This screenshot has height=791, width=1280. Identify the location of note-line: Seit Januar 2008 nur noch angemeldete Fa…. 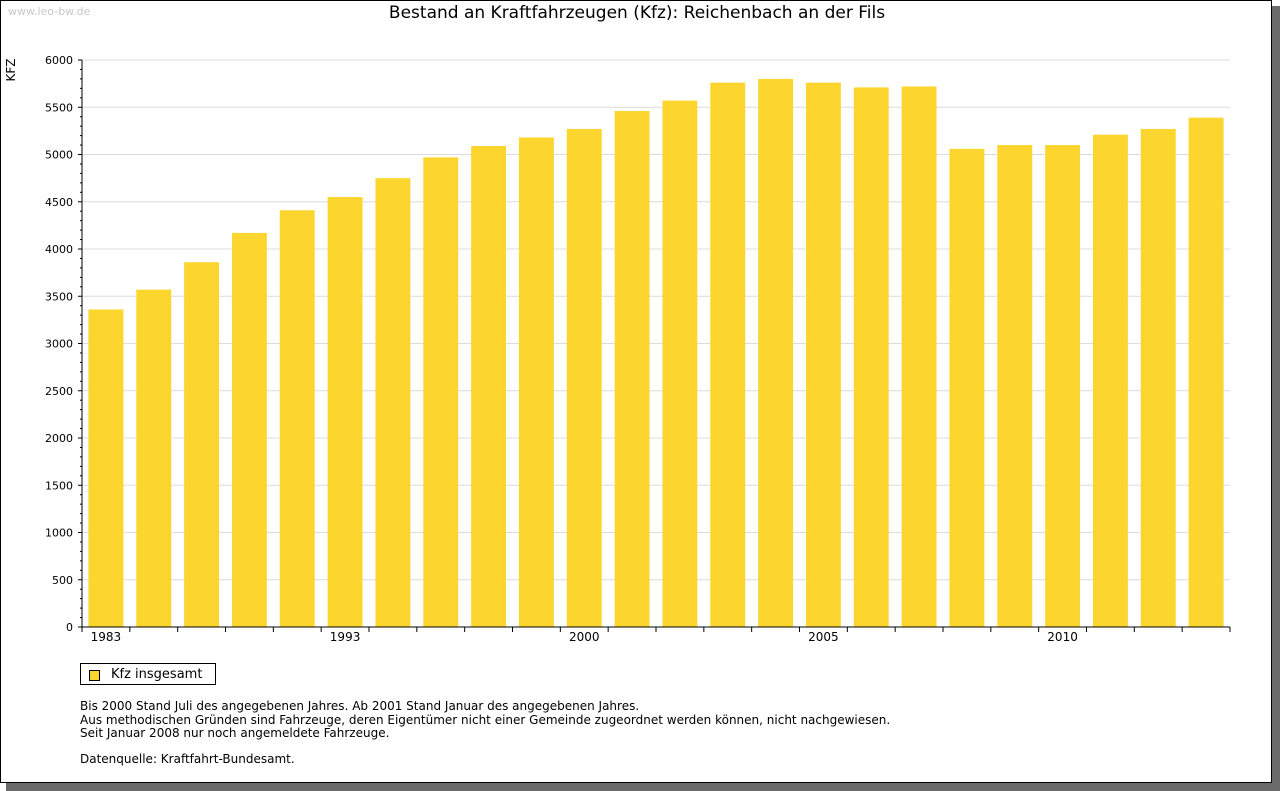
(235, 733).